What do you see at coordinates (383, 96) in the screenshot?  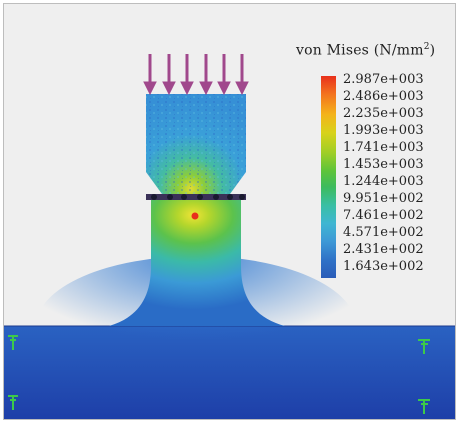 I see `legend-value: 2.486e+003` at bounding box center [383, 96].